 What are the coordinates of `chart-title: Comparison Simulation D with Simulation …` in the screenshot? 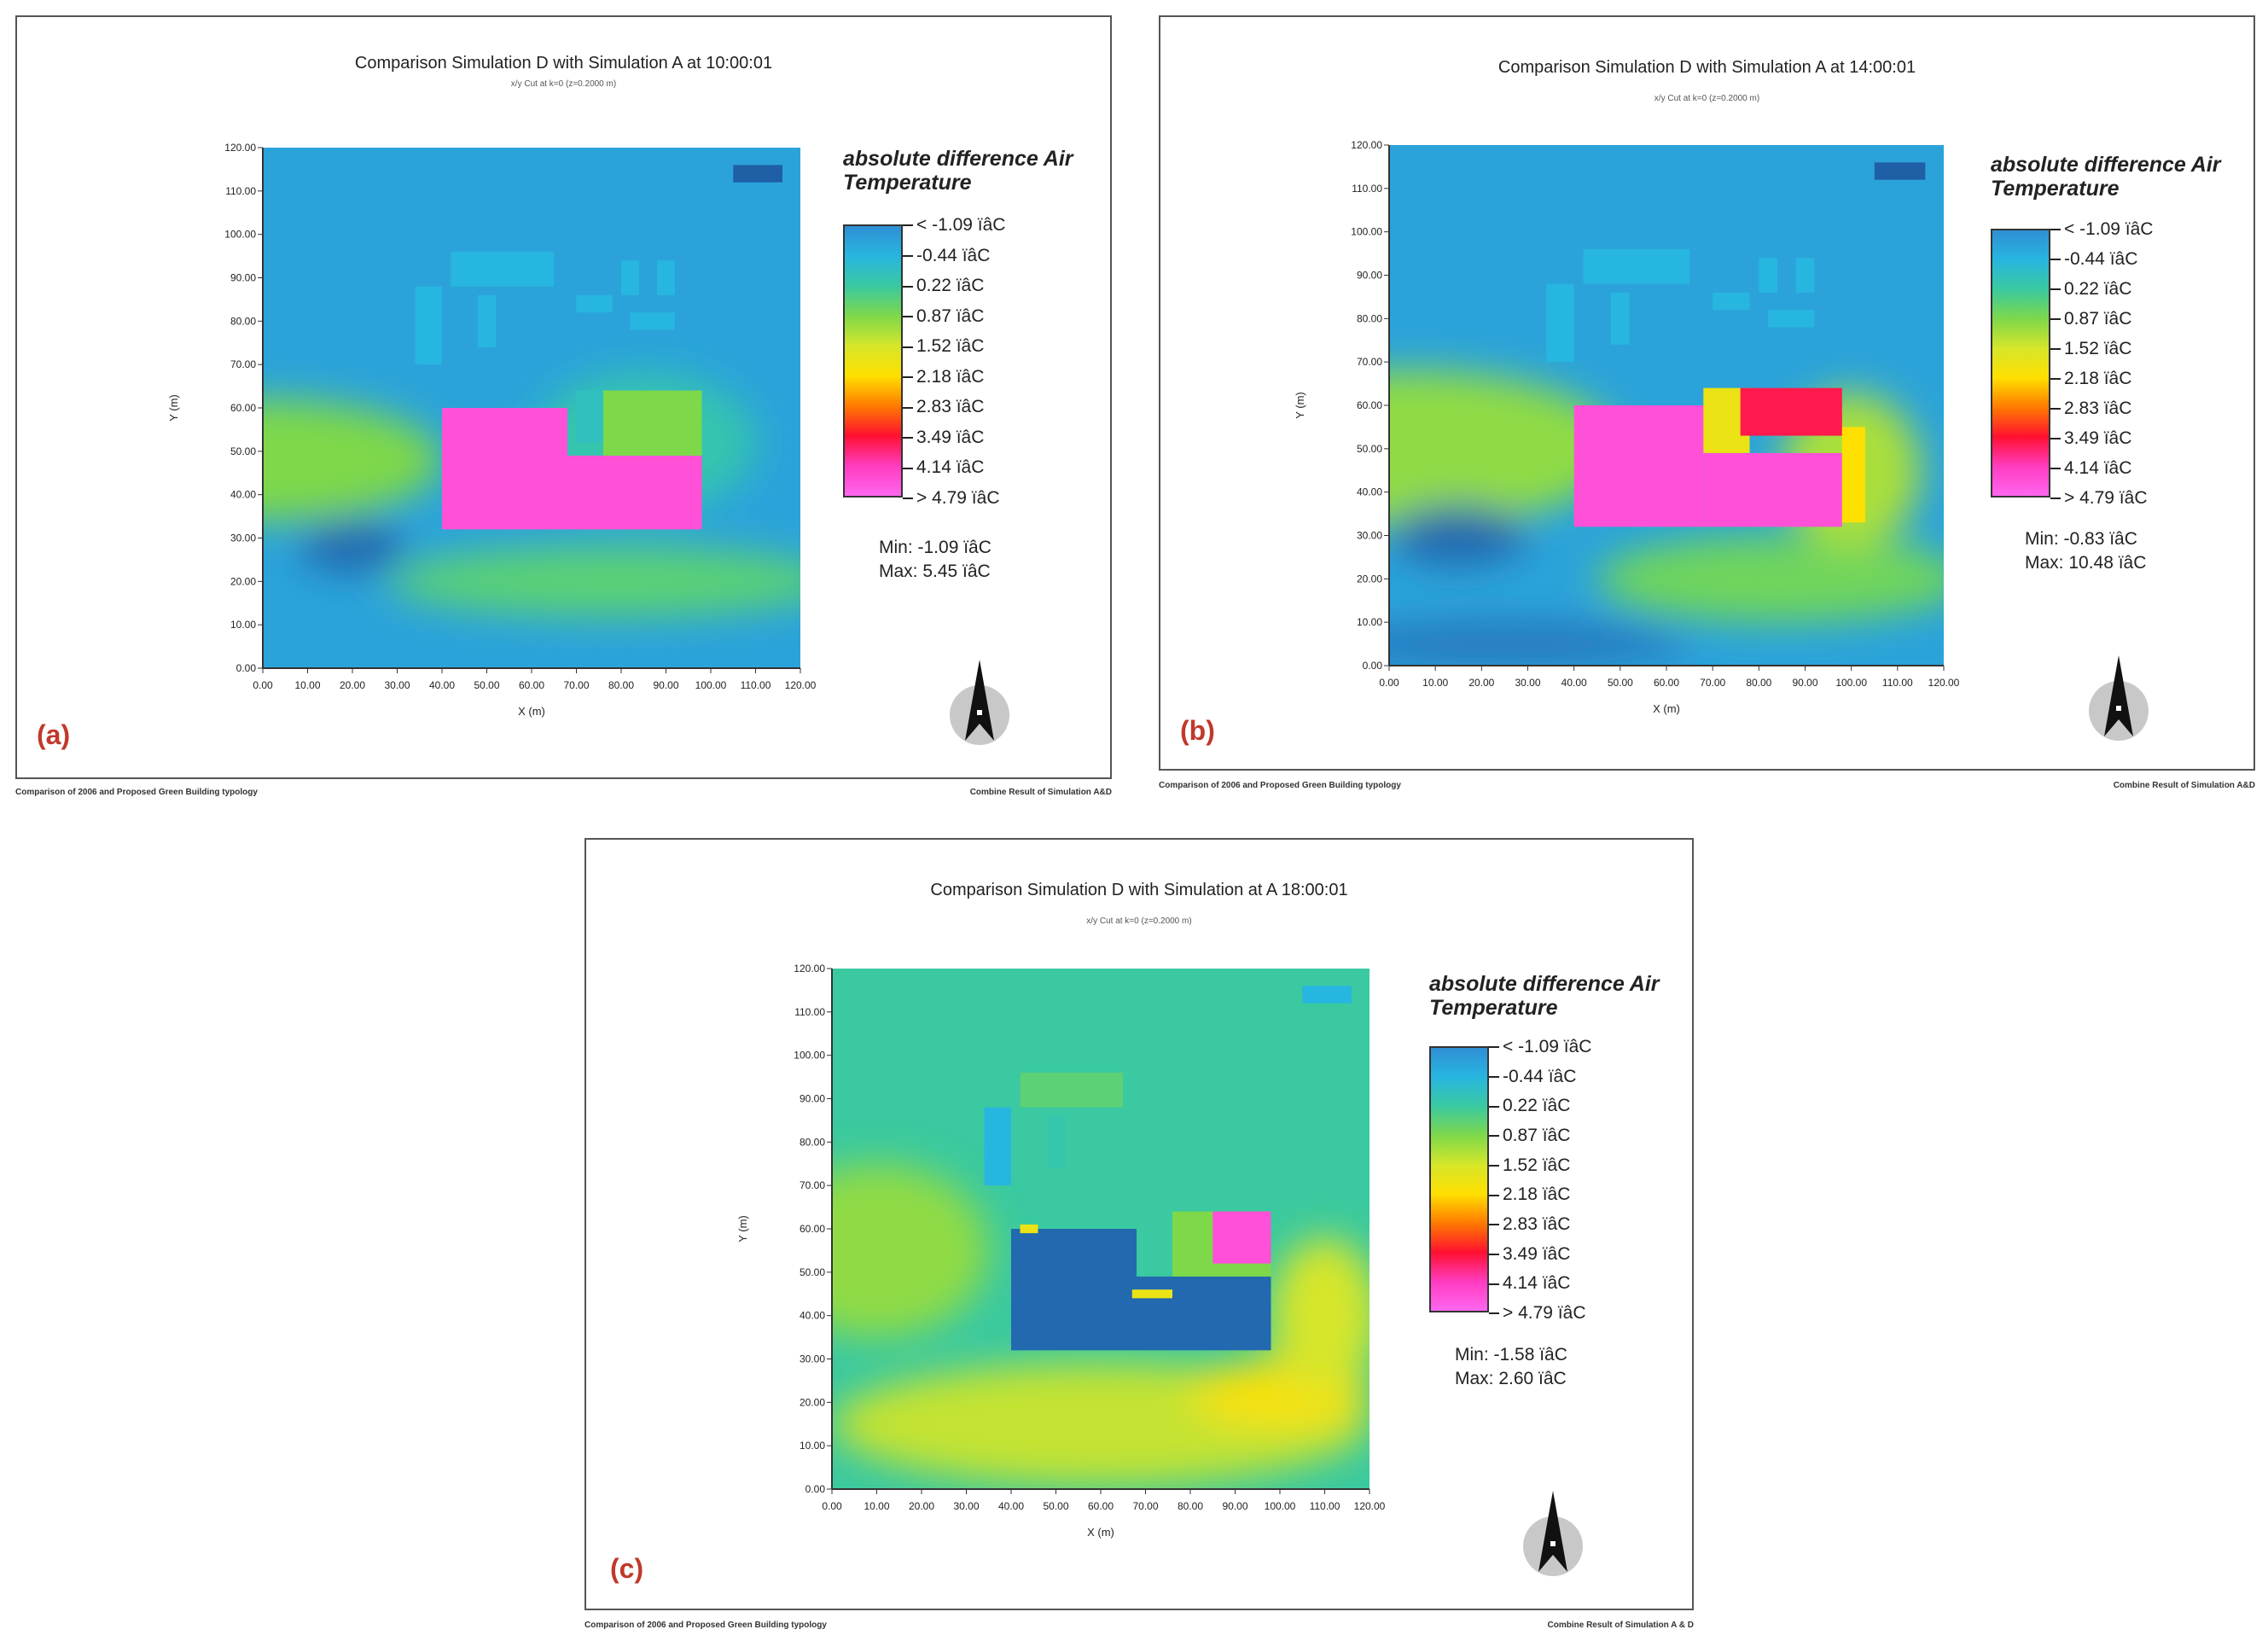 It's located at (1706, 67).